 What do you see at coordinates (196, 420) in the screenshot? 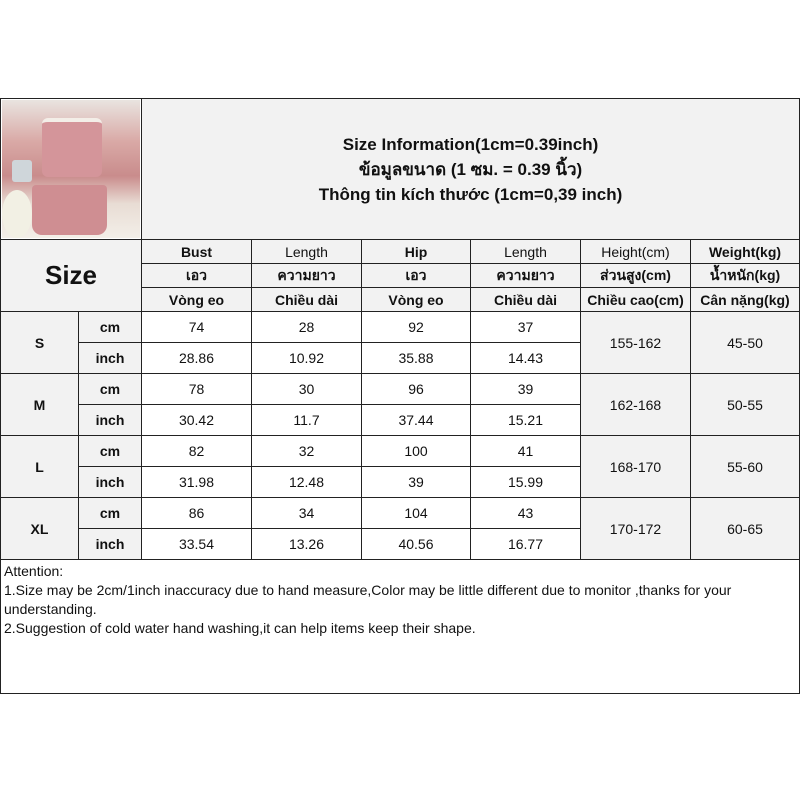
I see `measurement-inch: 30.42` at bounding box center [196, 420].